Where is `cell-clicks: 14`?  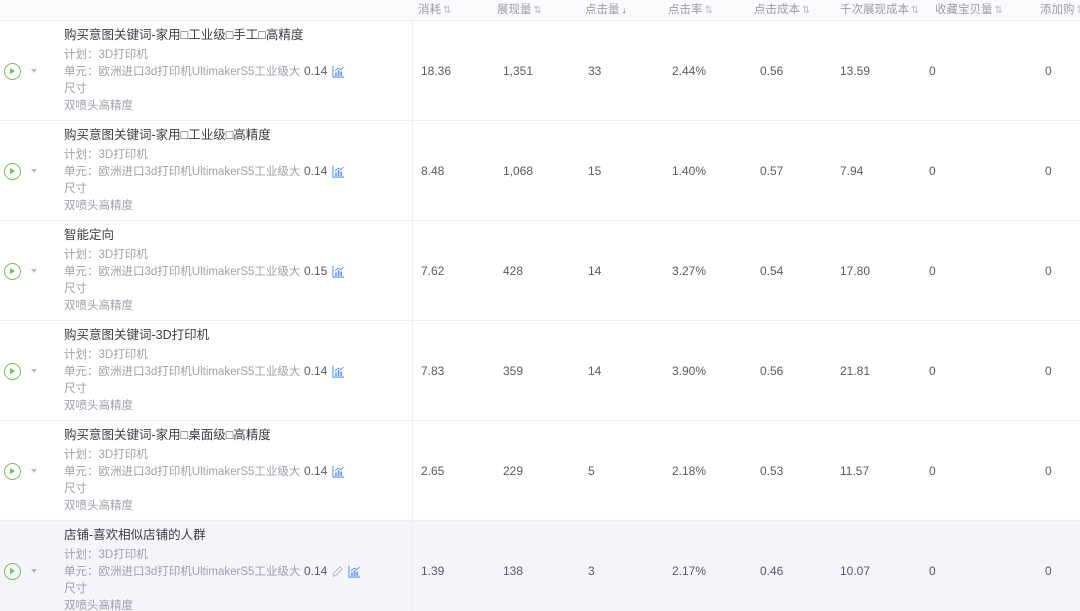 cell-clicks: 14 is located at coordinates (595, 271).